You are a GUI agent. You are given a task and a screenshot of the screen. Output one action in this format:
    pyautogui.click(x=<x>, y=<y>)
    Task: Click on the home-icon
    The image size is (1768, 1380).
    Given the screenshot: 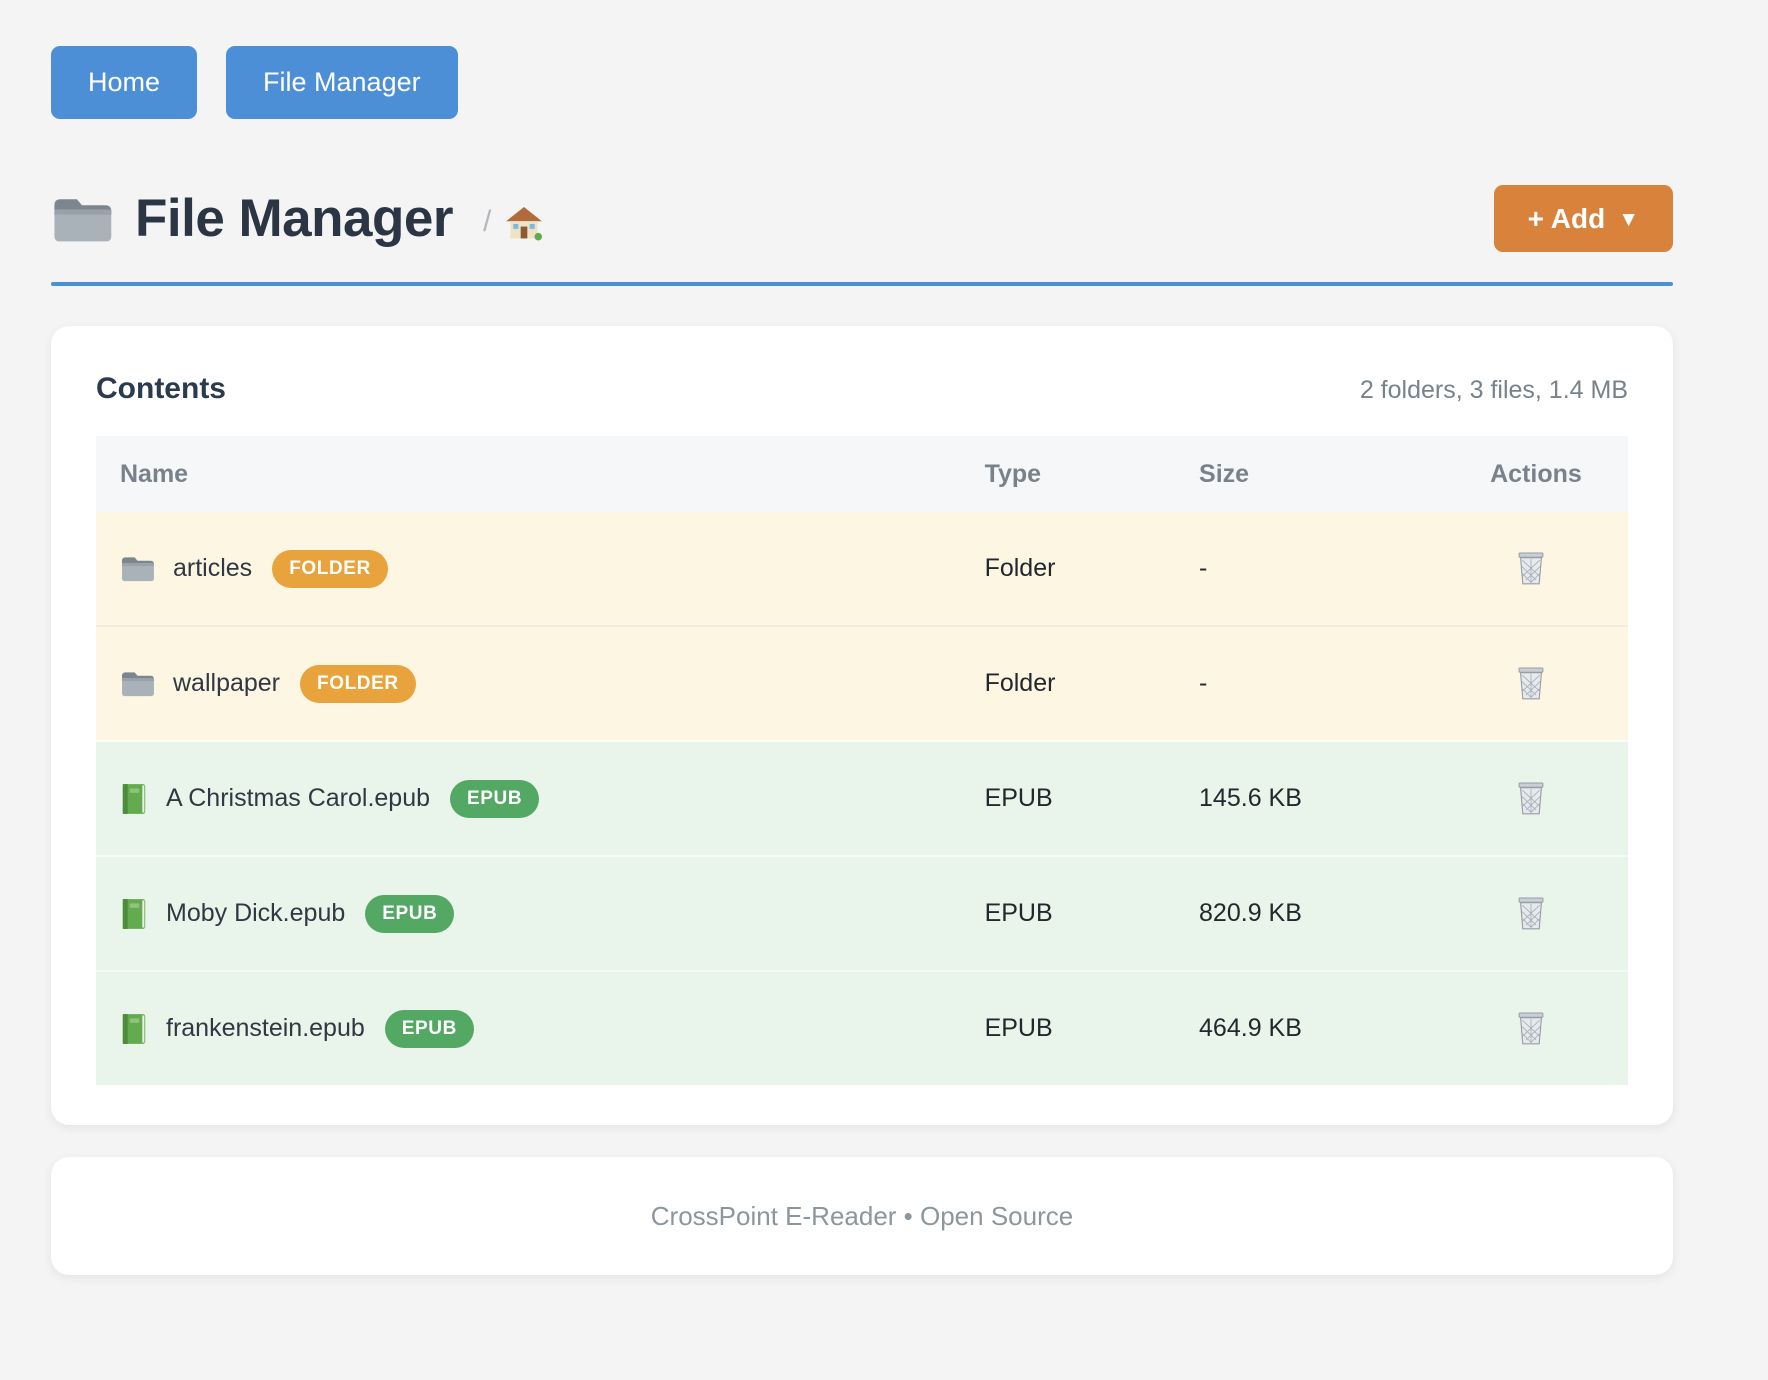 What is the action you would take?
    pyautogui.click(x=524, y=223)
    